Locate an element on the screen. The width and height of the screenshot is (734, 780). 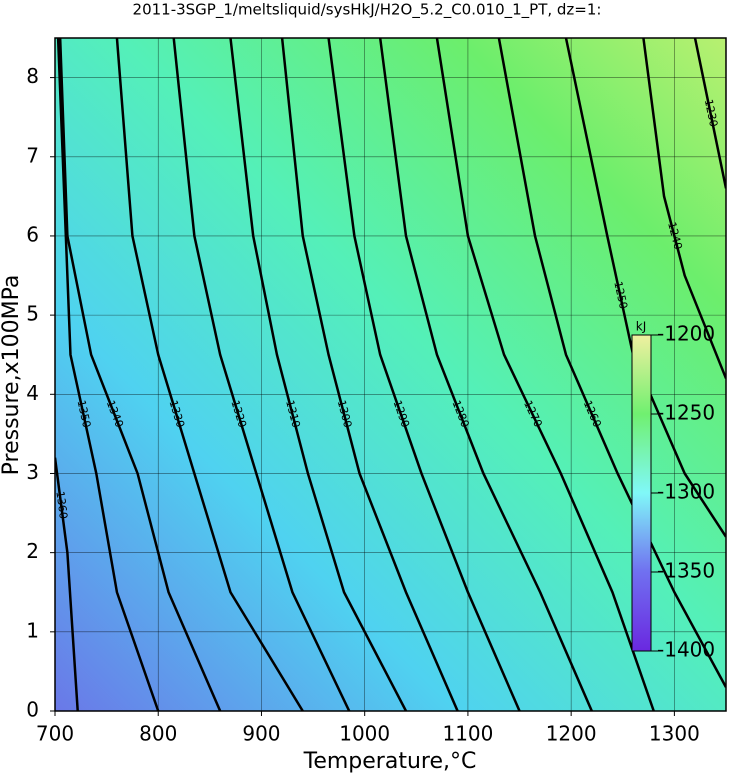
contour-label-group: 1230 is located at coordinates (711, 113).